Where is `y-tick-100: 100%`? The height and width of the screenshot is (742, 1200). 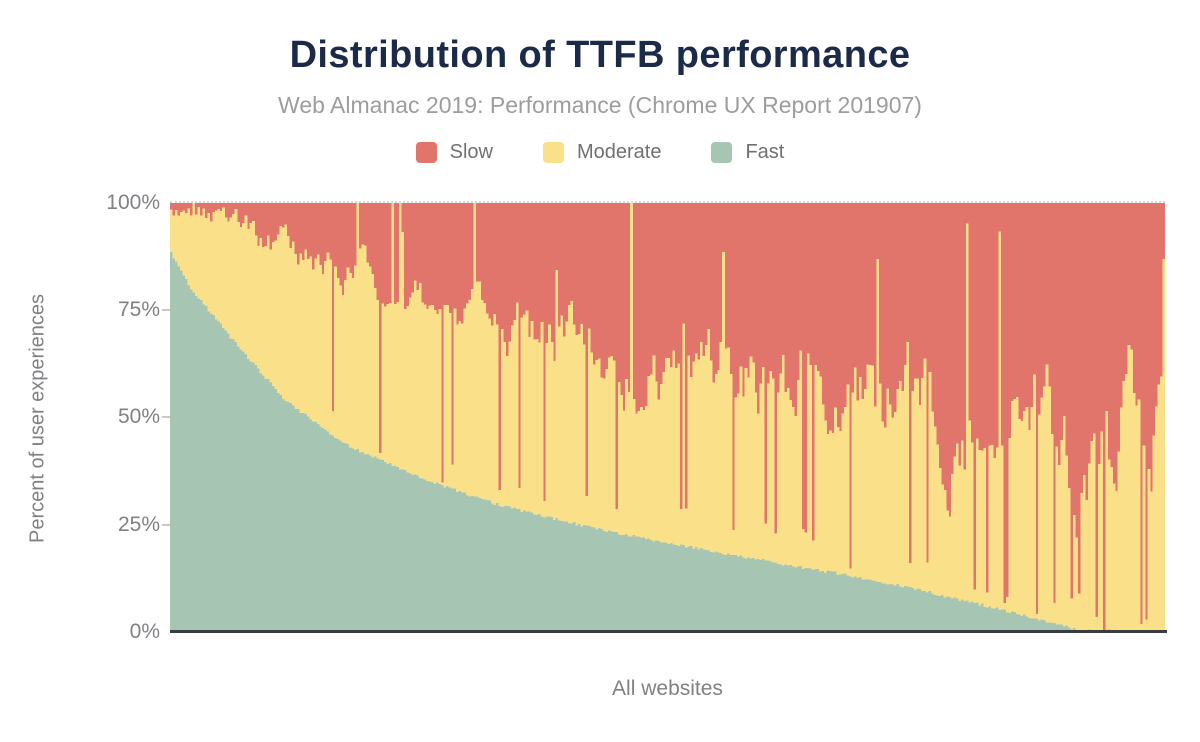 y-tick-100: 100% is located at coordinates (133, 202).